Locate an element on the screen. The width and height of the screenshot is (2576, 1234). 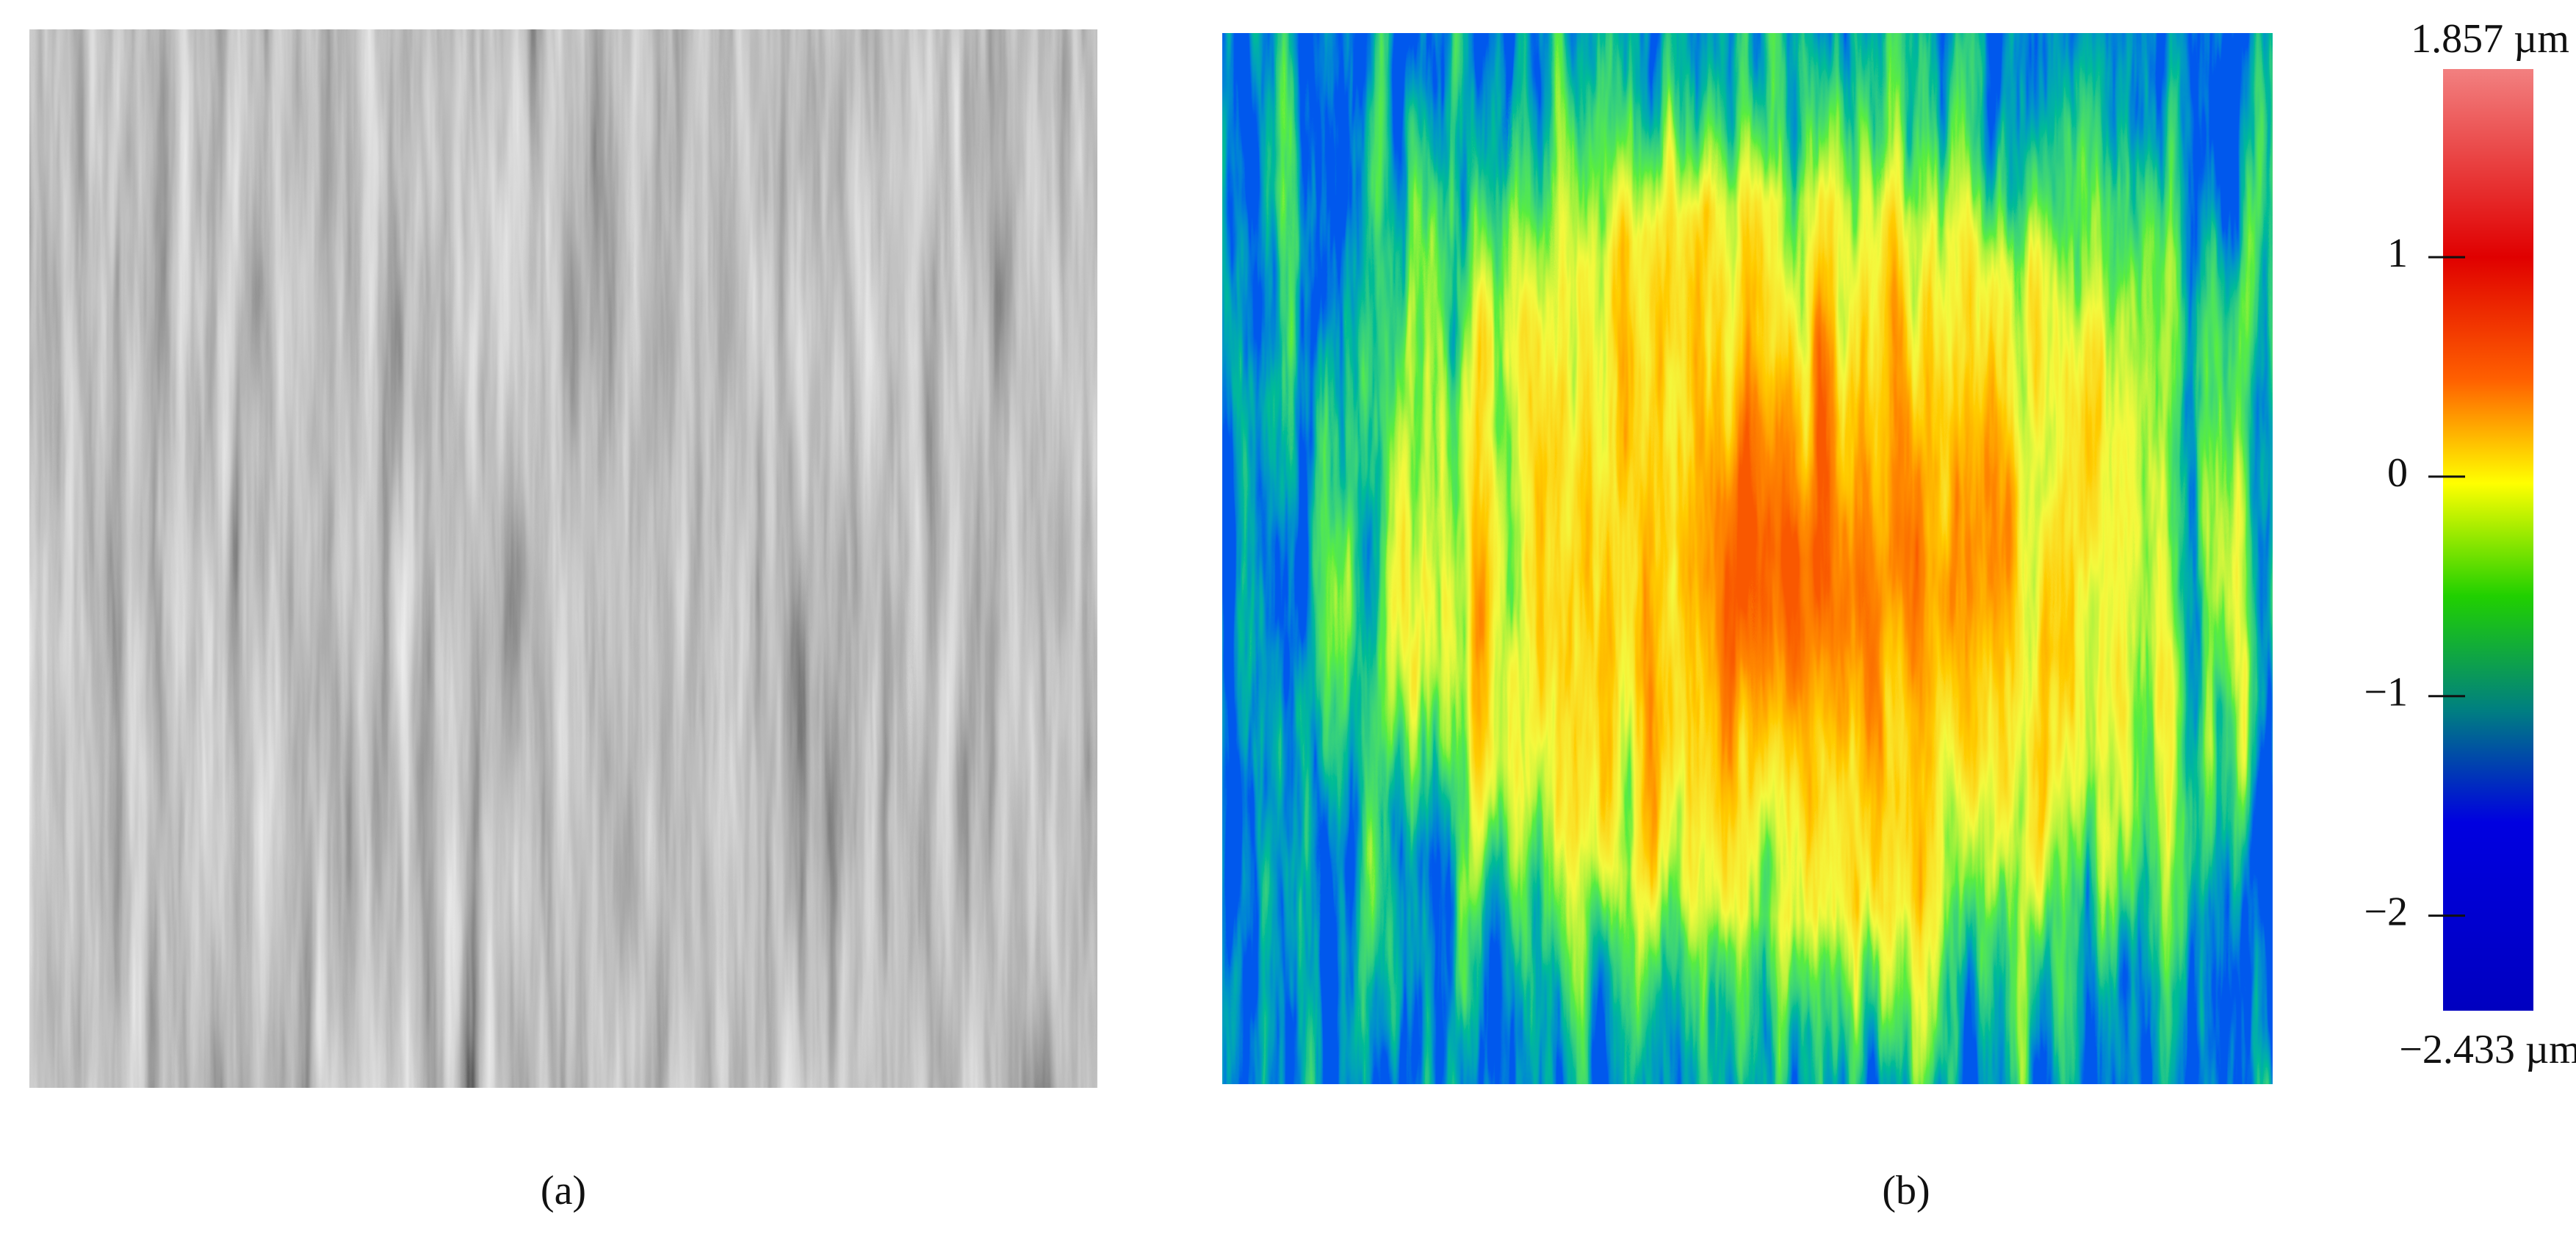
colorbar-min-label: −2.433 µm is located at coordinates (2487, 1049).